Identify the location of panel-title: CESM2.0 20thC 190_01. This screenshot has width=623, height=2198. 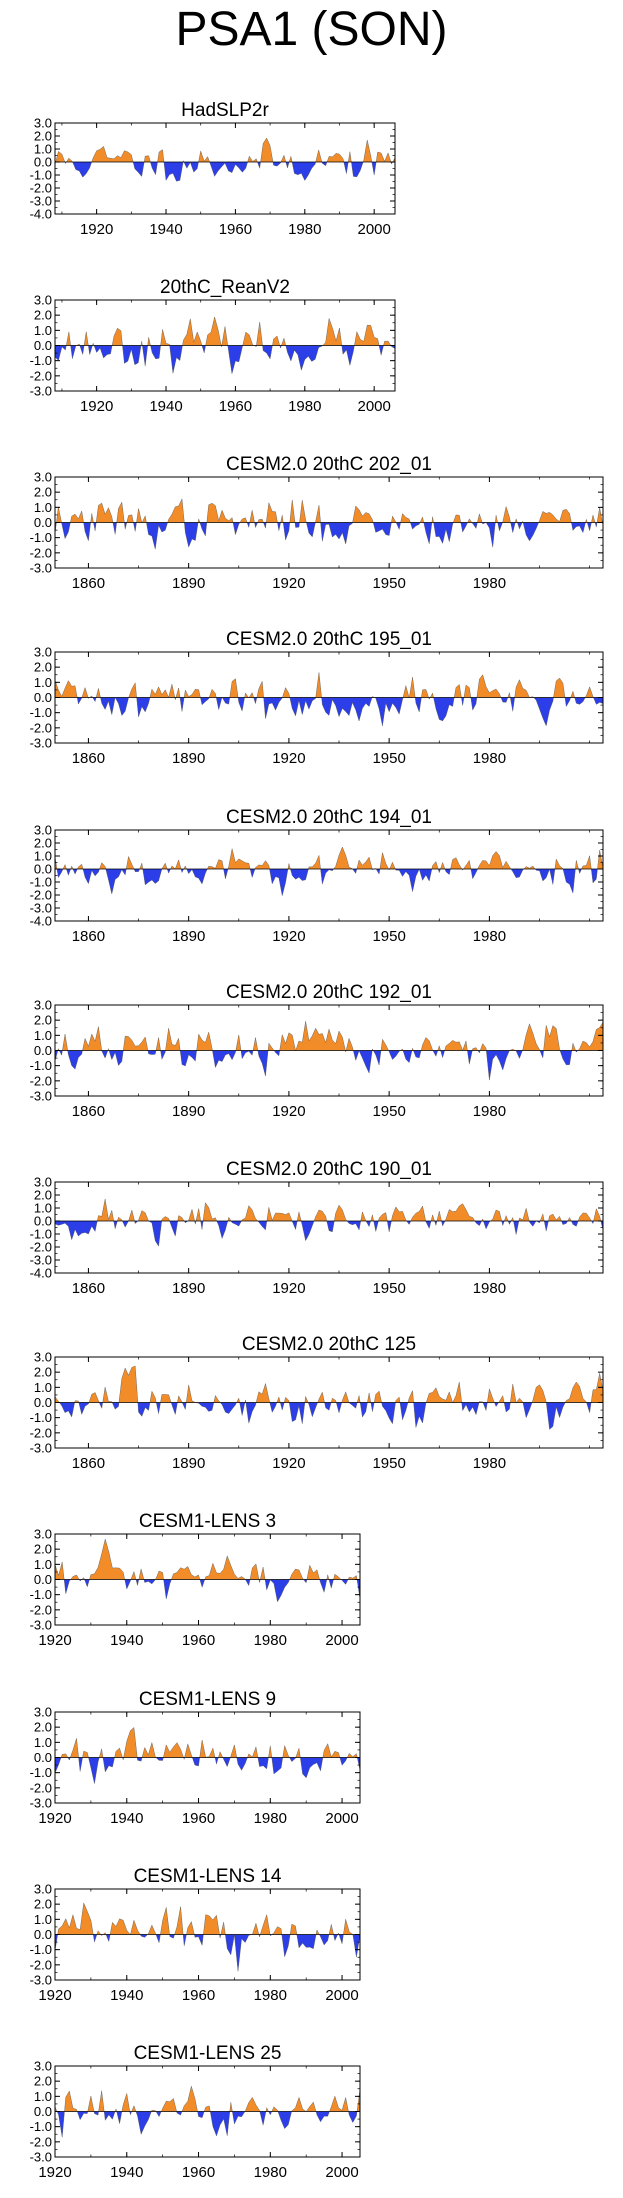
(329, 1169).